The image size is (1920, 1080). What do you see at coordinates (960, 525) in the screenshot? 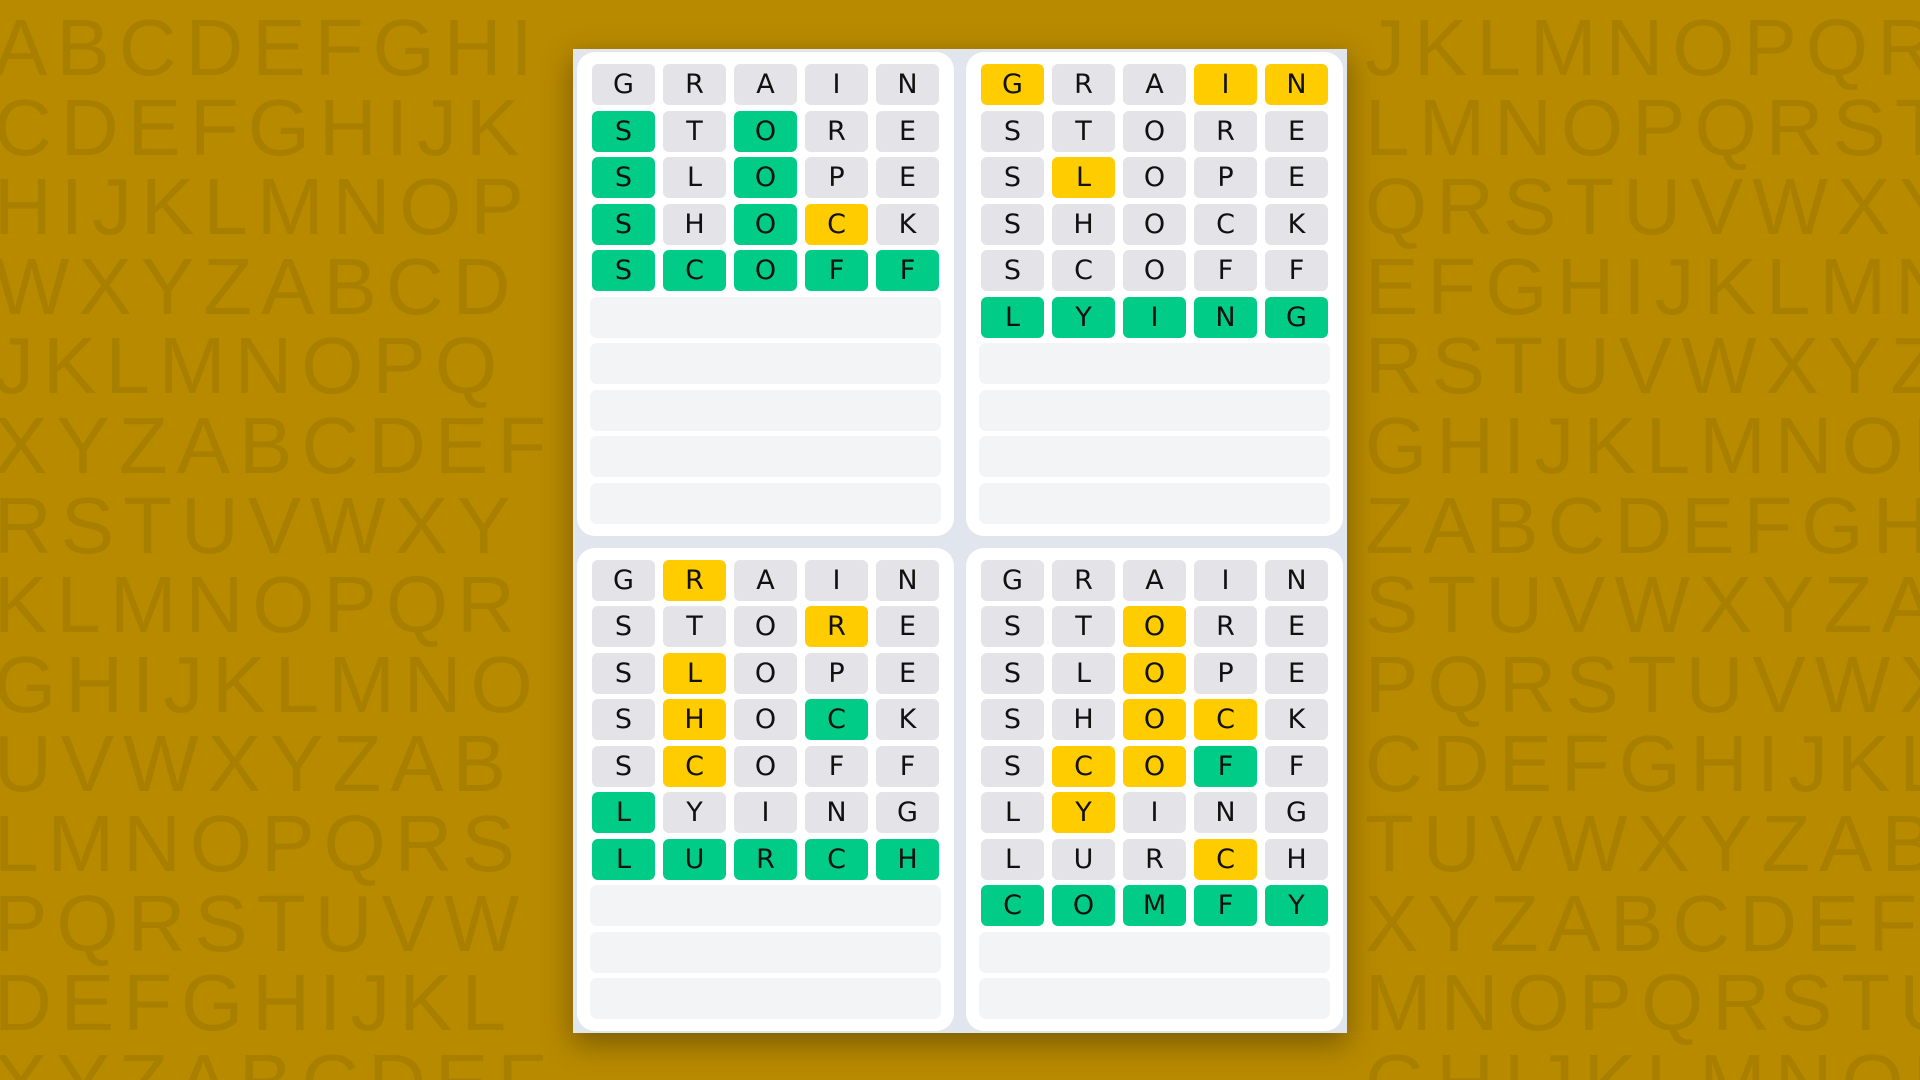
I see `background-letter-row: RSTUVWXYZABCDEFGHIJKLMNOPQRSTUVWX` at bounding box center [960, 525].